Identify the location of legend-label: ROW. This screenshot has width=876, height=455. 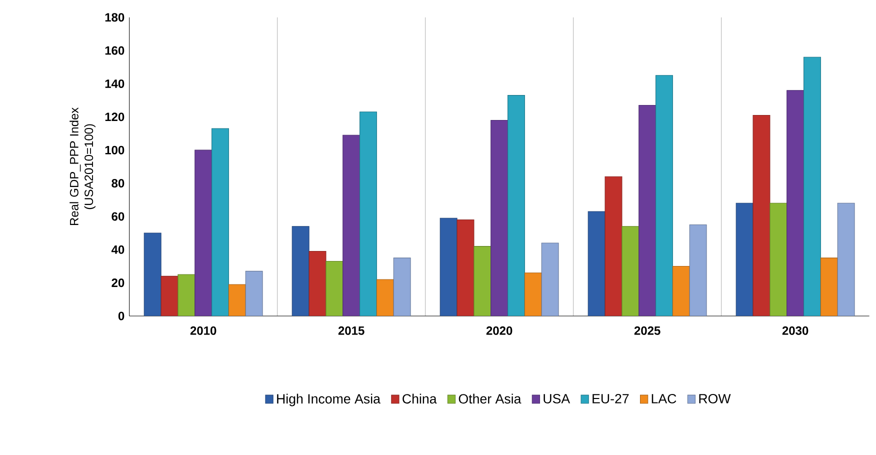
(715, 399).